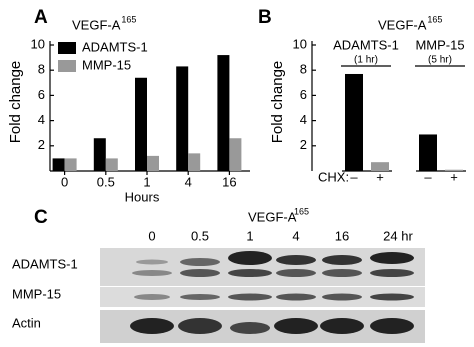 The image size is (474, 347). Describe the element at coordinates (366, 44) in the screenshot. I see `group-label: ADAMTS-1` at that location.